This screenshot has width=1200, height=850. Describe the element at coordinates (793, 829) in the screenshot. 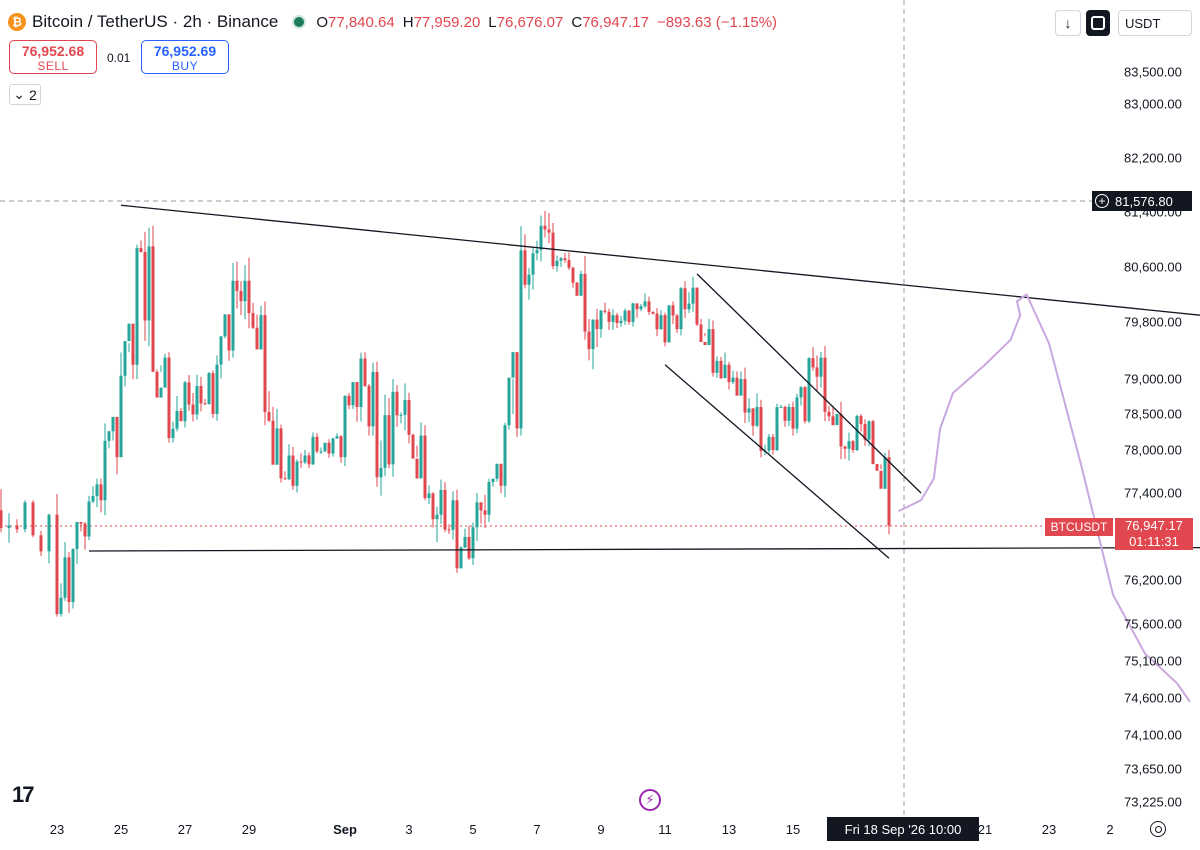

I see `time-axis-label: 15` at that location.